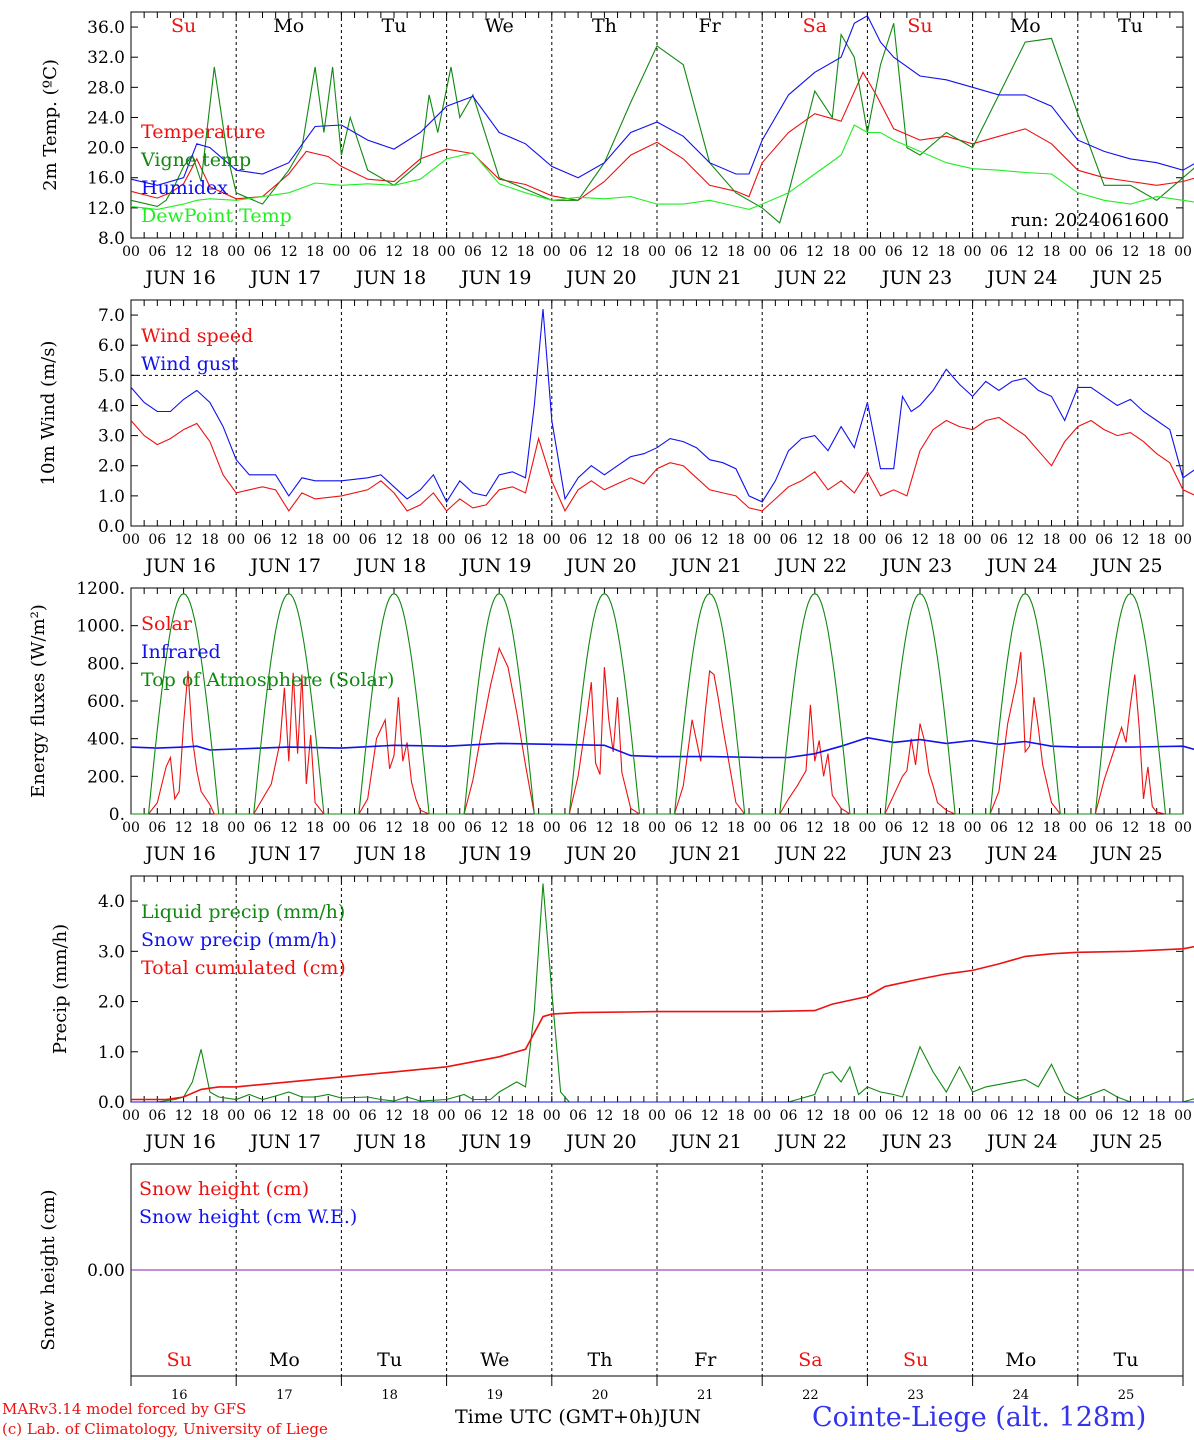 The image size is (1194, 1440). Describe the element at coordinates (285, 854) in the screenshot. I see `day-label: JUN 17` at that location.